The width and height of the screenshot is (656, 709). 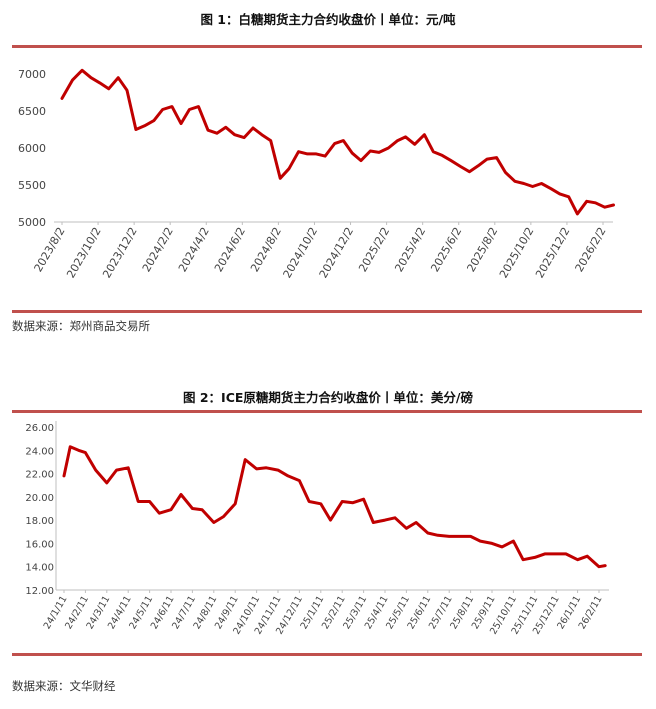 What do you see at coordinates (328, 397) in the screenshot?
I see `chart2-title: 图 2：ICE原糖期货主力合约收盘价丨单位：美分/磅` at bounding box center [328, 397].